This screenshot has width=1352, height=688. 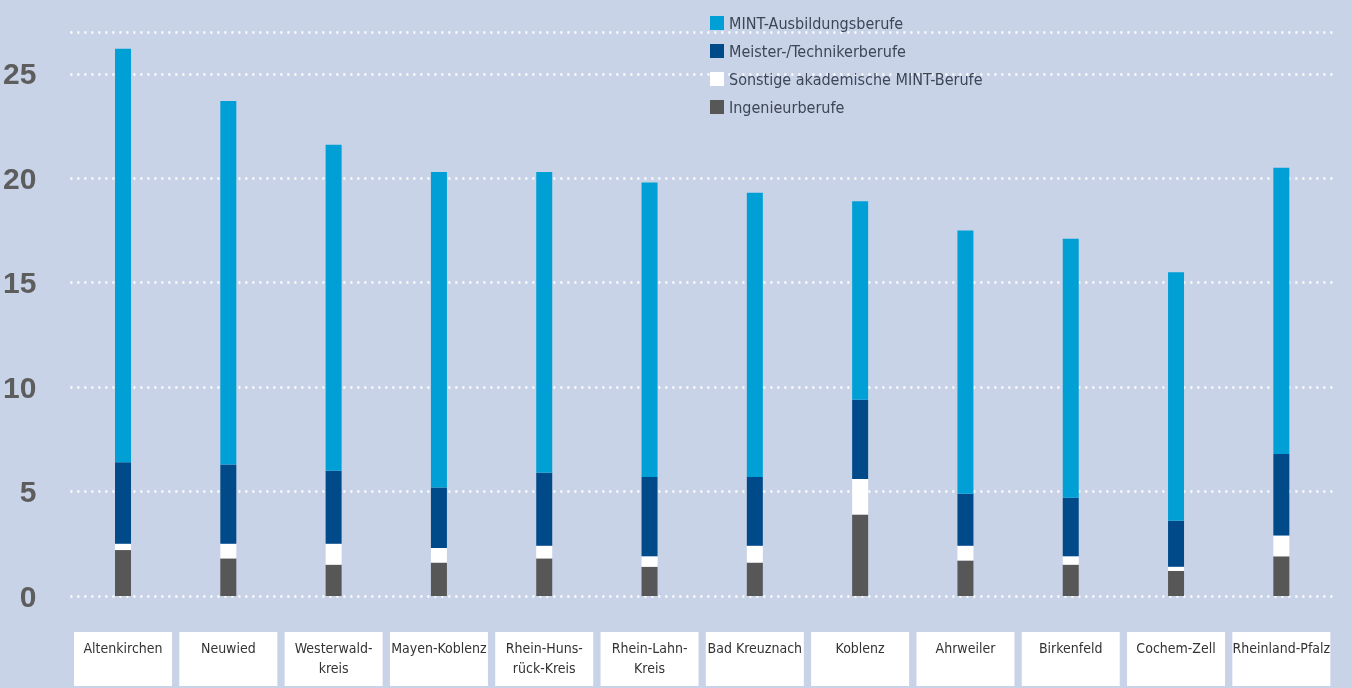 I want to click on legend-label: Meister-/Technikerberufe, so click(x=817, y=51).